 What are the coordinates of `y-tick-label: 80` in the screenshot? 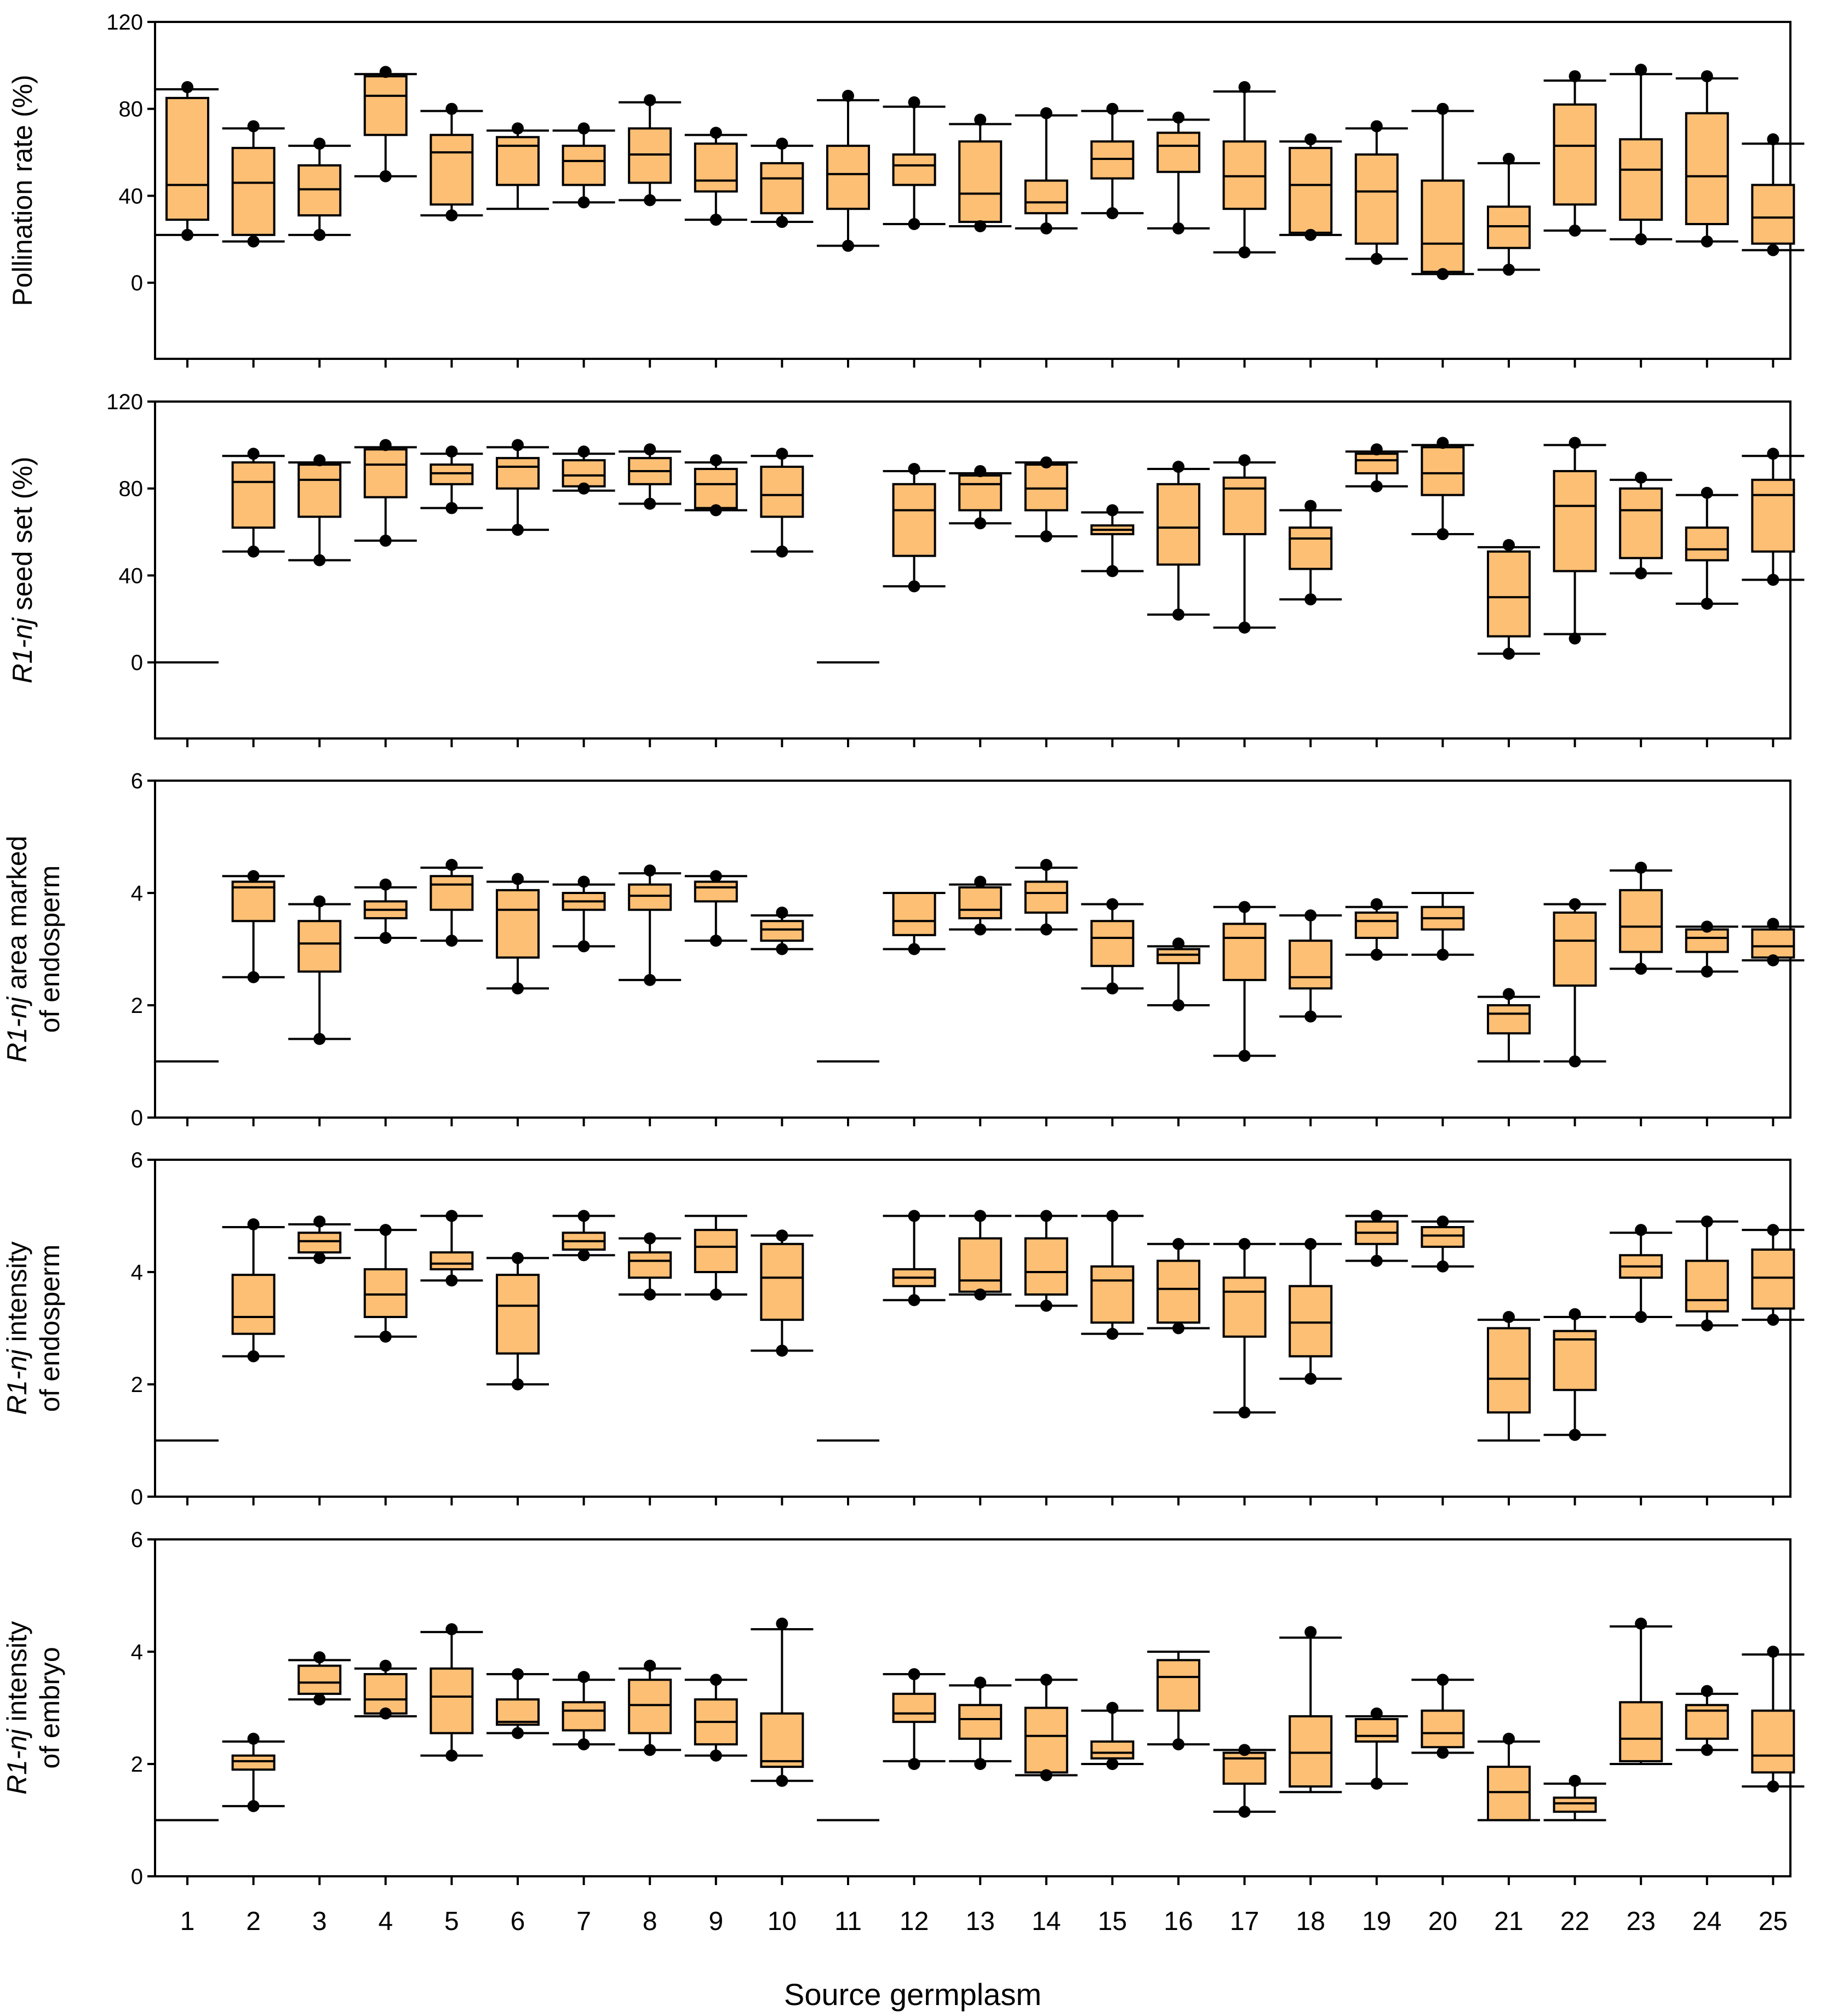 It's located at (131, 489).